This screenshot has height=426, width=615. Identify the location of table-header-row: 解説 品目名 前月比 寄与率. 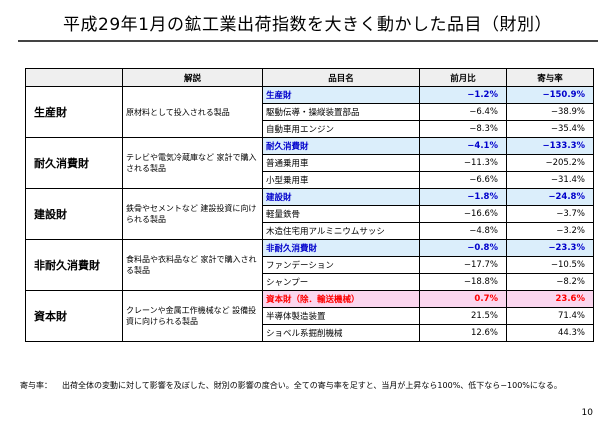
(309, 77).